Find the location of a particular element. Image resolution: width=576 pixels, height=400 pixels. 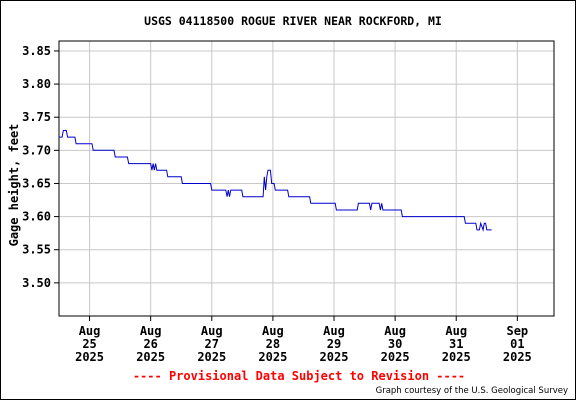

y-tick-label: 3.80 is located at coordinates (36, 84).